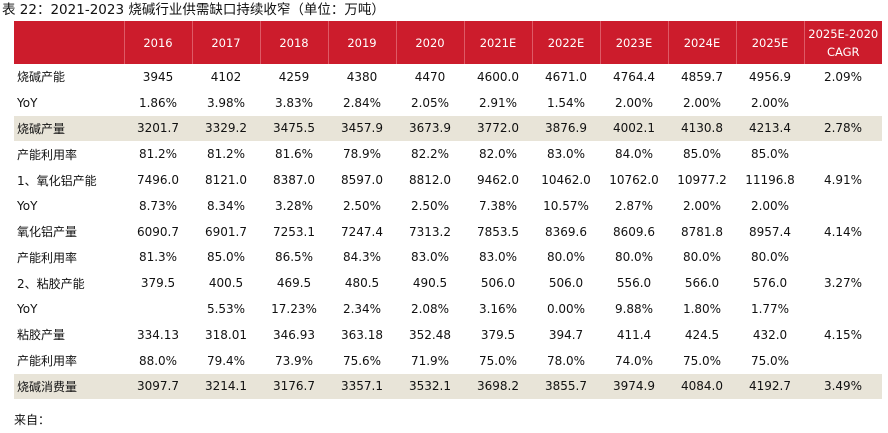 The height and width of the screenshot is (433, 888). I want to click on table-cell: 3.83%, so click(294, 102).